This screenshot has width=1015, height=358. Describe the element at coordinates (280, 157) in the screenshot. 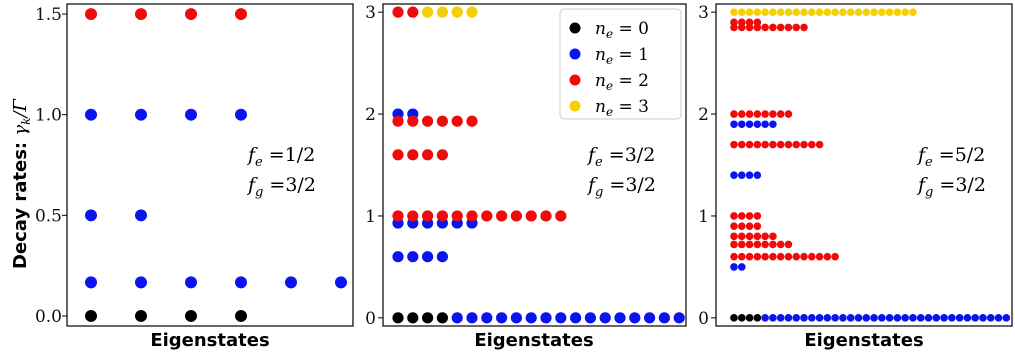

I see `panel-1-annotation-fe: fe =1/2` at that location.